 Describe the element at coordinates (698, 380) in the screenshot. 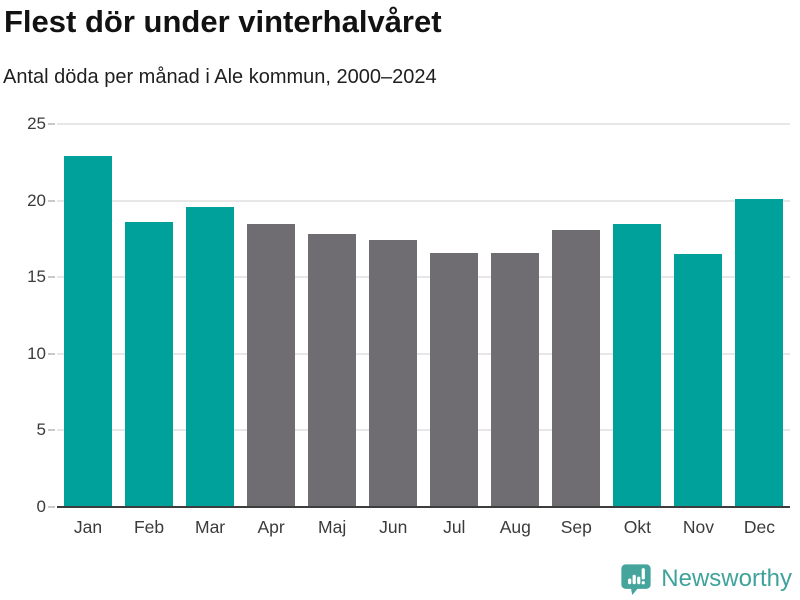

I see `bar-nov` at that location.